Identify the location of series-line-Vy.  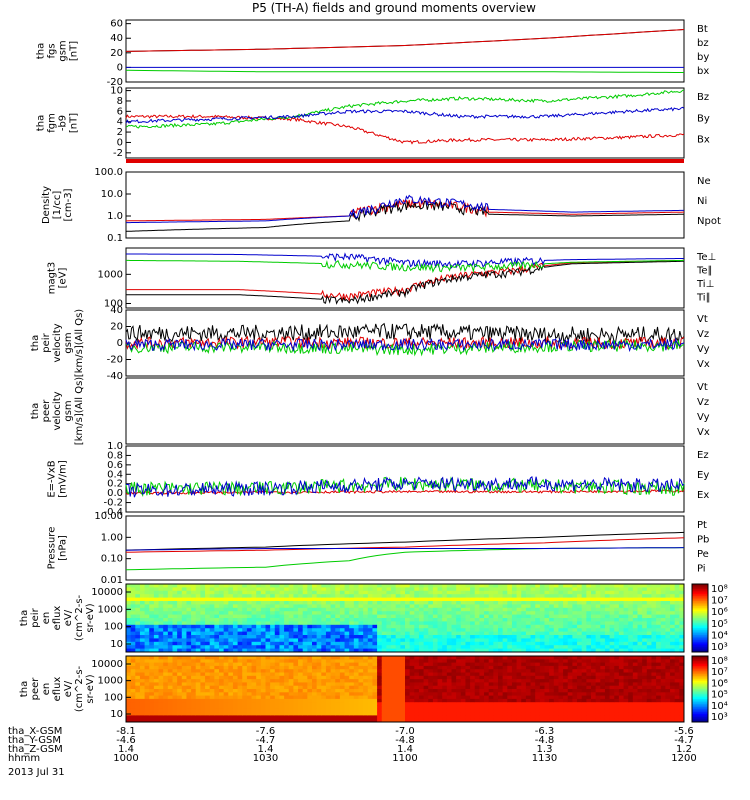
(405, 347).